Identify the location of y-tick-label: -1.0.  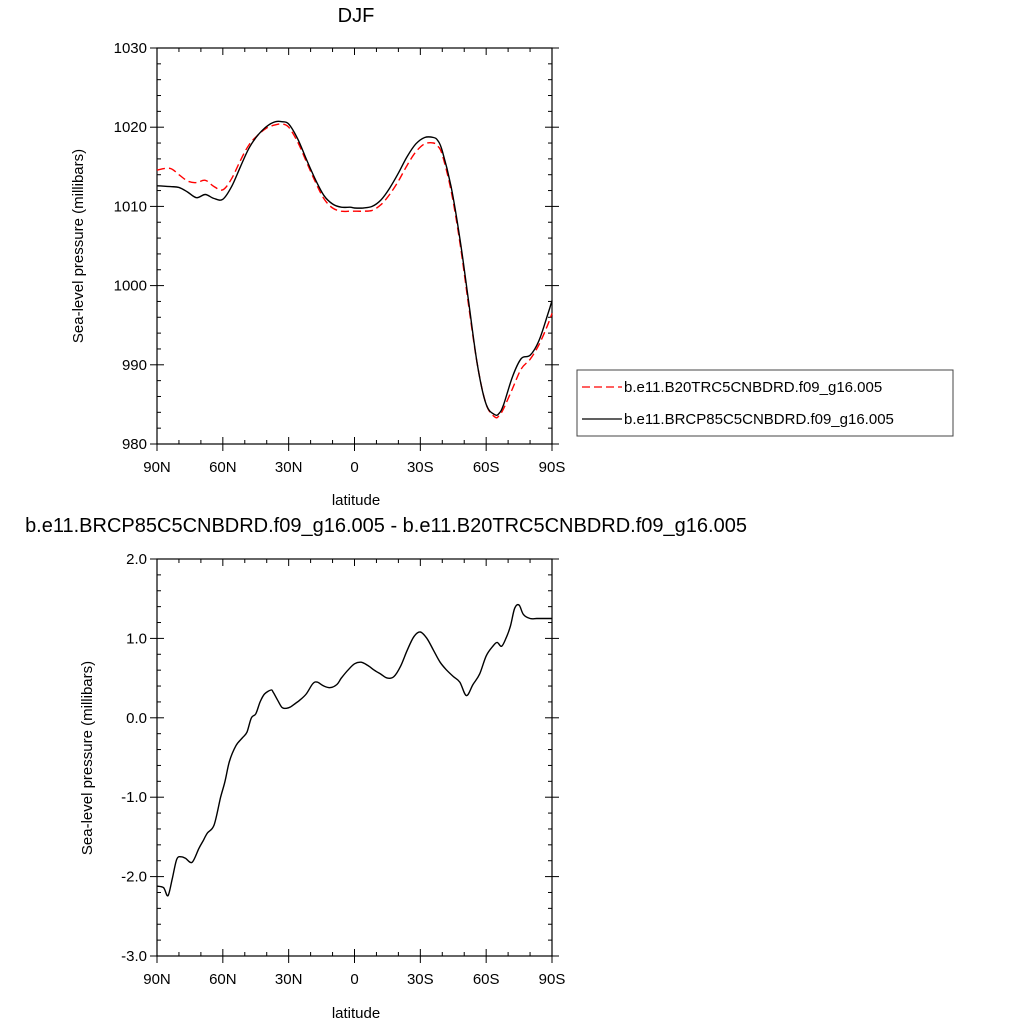
(134, 797).